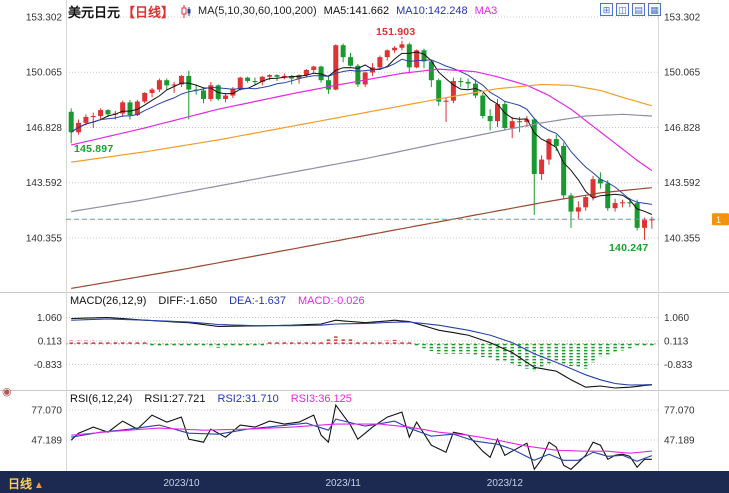 This screenshot has height=493, width=729. Describe the element at coordinates (654, 9) in the screenshot. I see `grid-pane-icon: ▦` at that location.